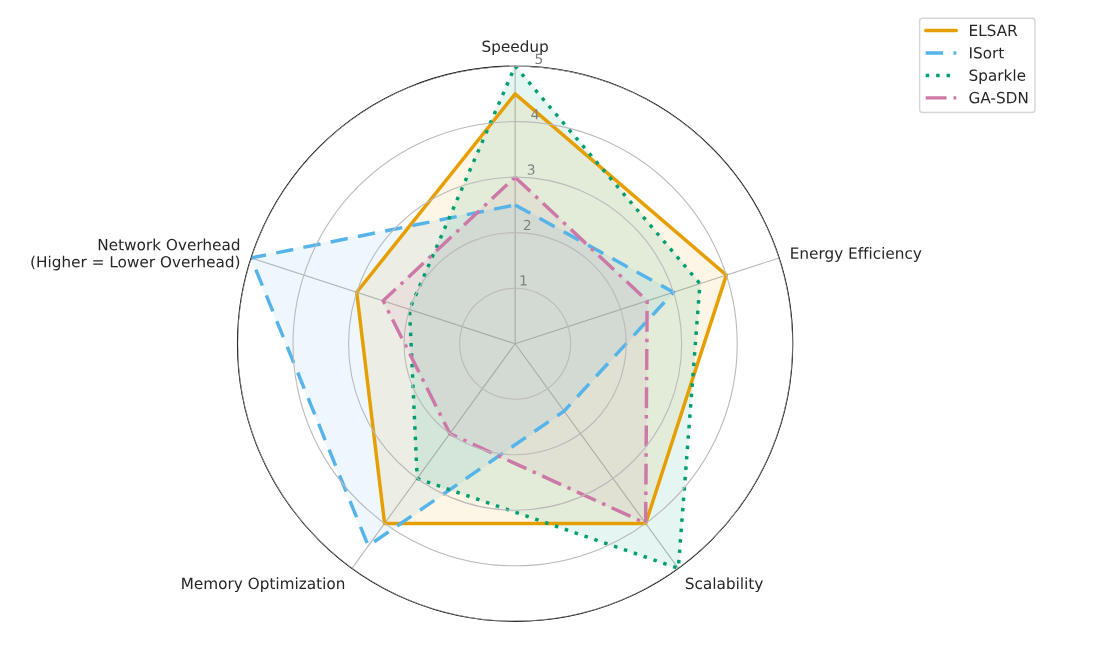 Image resolution: width=1096 pixels, height=661 pixels. What do you see at coordinates (263, 585) in the screenshot?
I see `spoke-label: Memory Optimization` at bounding box center [263, 585].